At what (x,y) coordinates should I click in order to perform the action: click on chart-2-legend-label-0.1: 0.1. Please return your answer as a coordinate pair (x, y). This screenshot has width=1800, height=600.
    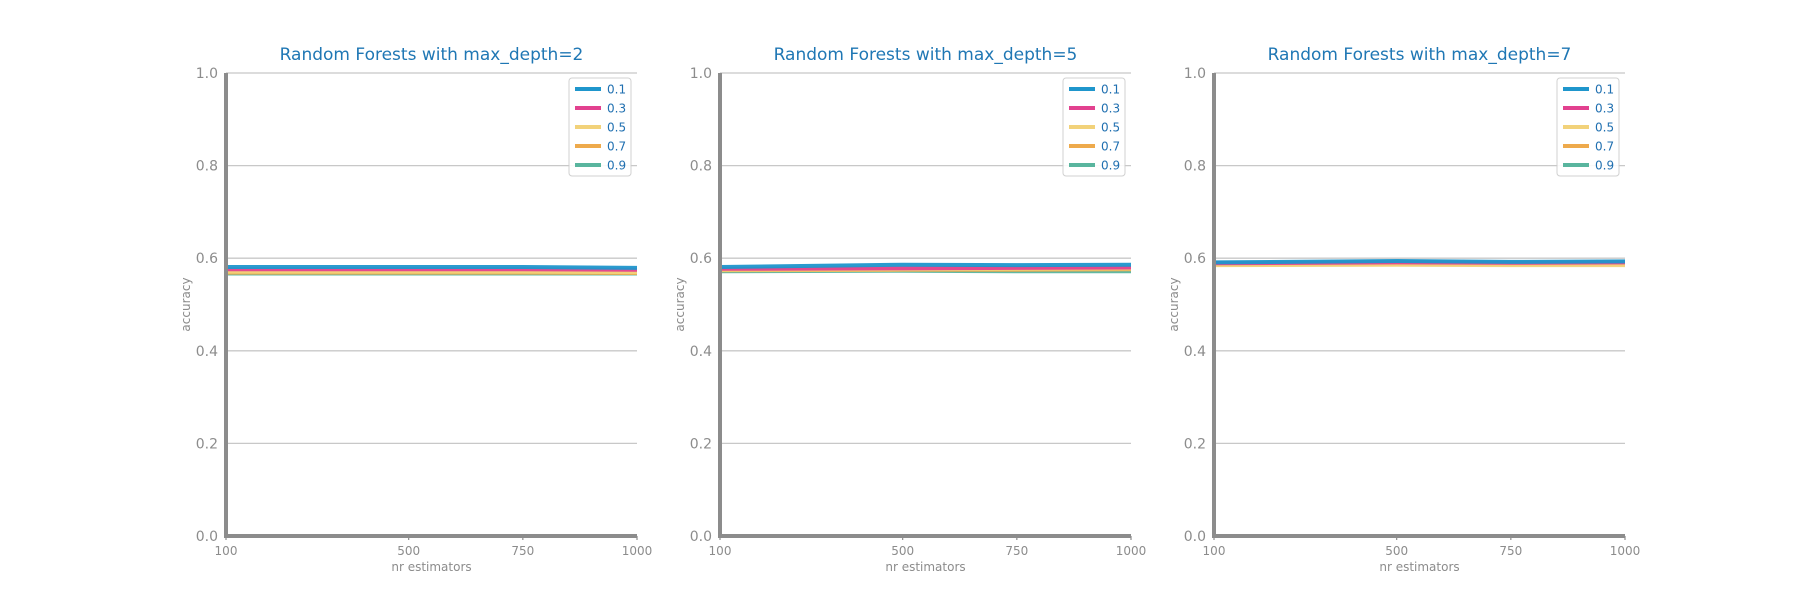
    Looking at the image, I should click on (1110, 90).